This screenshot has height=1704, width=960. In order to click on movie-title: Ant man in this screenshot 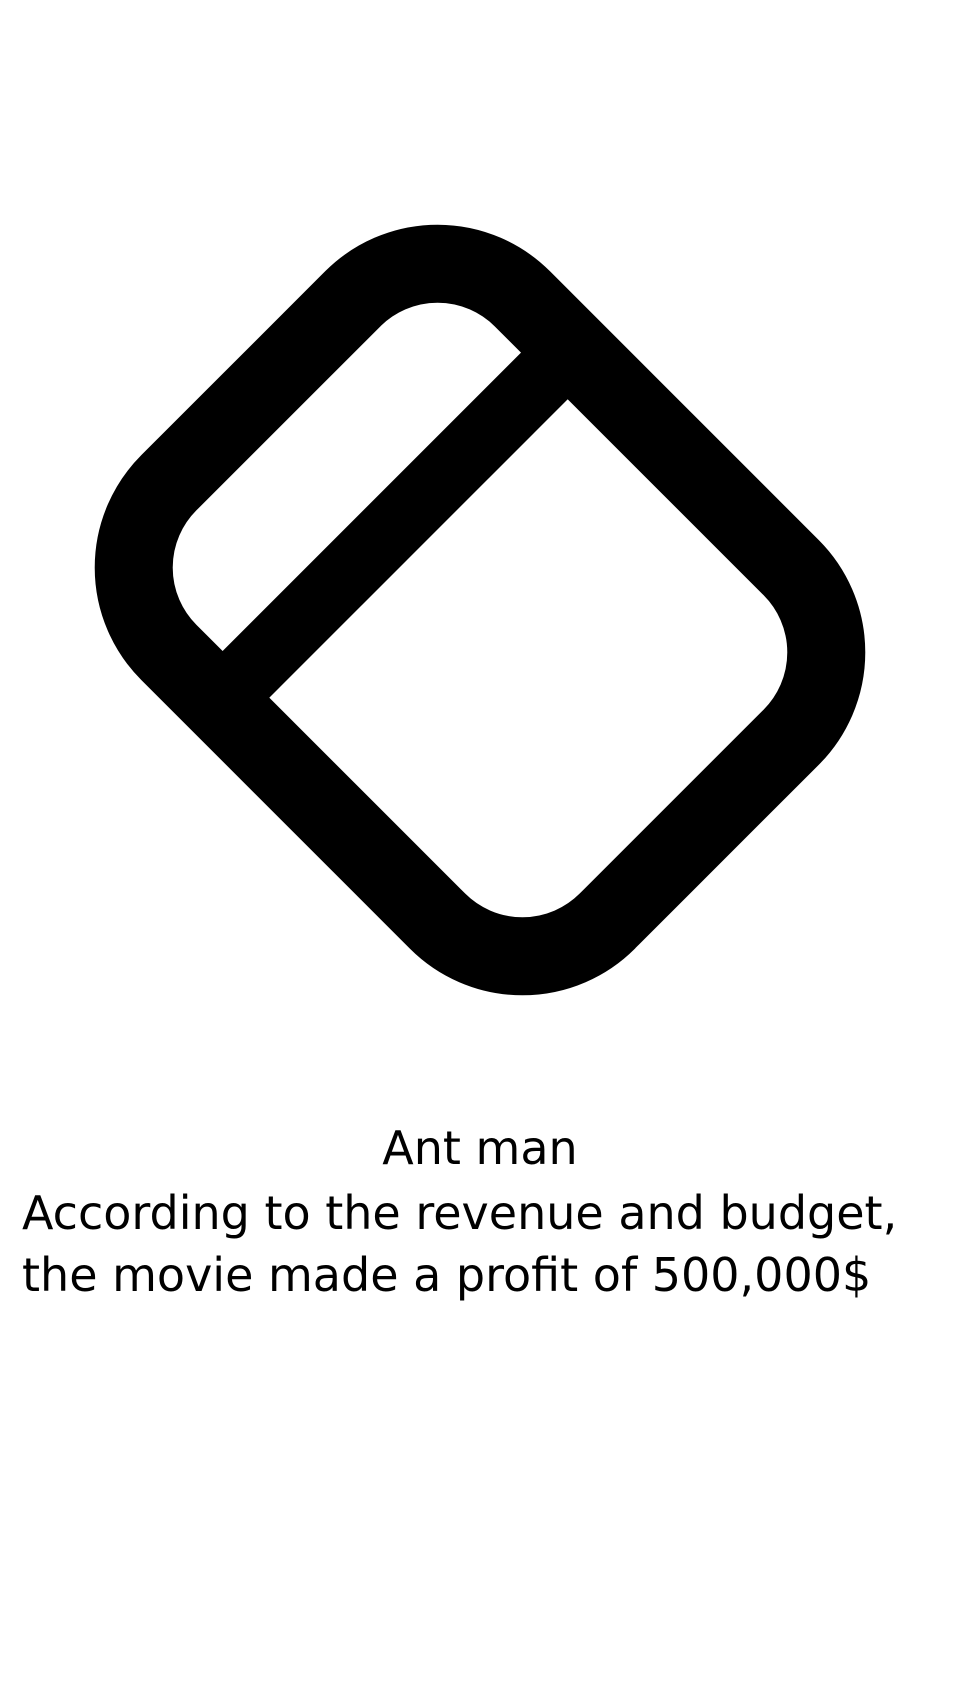, I will do `click(480, 1148)`.